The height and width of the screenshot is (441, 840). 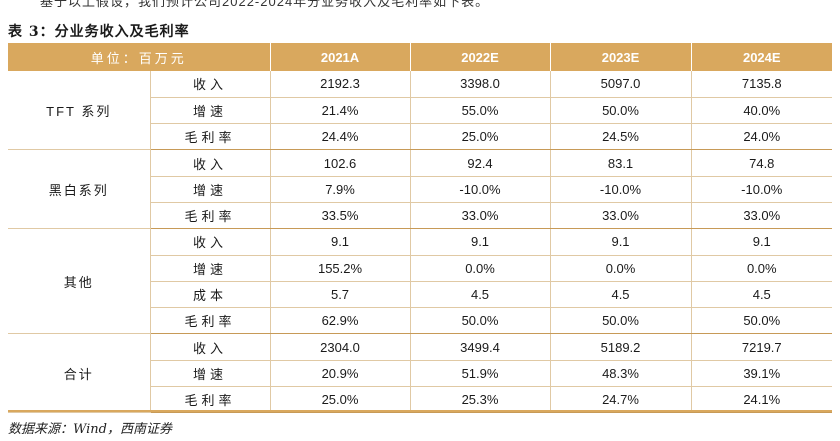 What do you see at coordinates (762, 111) in the screenshot?
I see `value-cell: 40.0%` at bounding box center [762, 111].